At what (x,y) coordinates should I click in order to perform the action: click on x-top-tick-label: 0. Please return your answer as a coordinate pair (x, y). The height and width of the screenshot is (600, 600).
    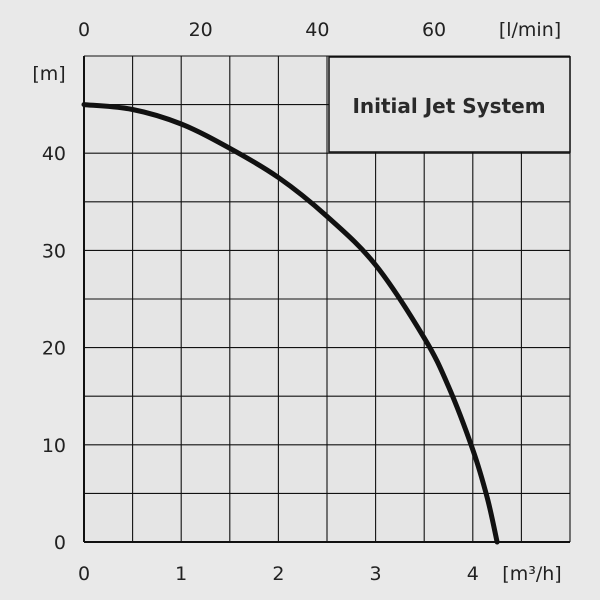
    Looking at the image, I should click on (84, 30).